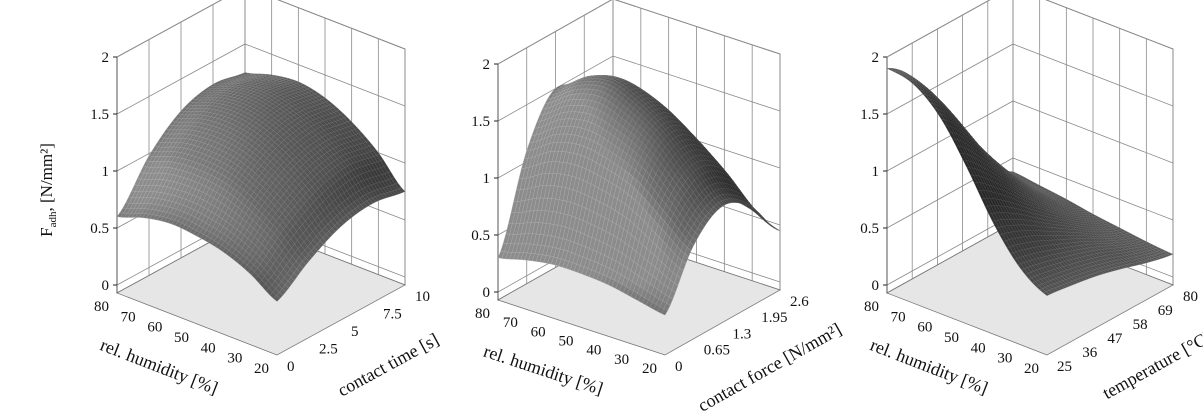 Image resolution: width=1203 pixels, height=415 pixels. What do you see at coordinates (769, 367) in the screenshot?
I see `y-axis-title: contact force [N/mm²]` at bounding box center [769, 367].